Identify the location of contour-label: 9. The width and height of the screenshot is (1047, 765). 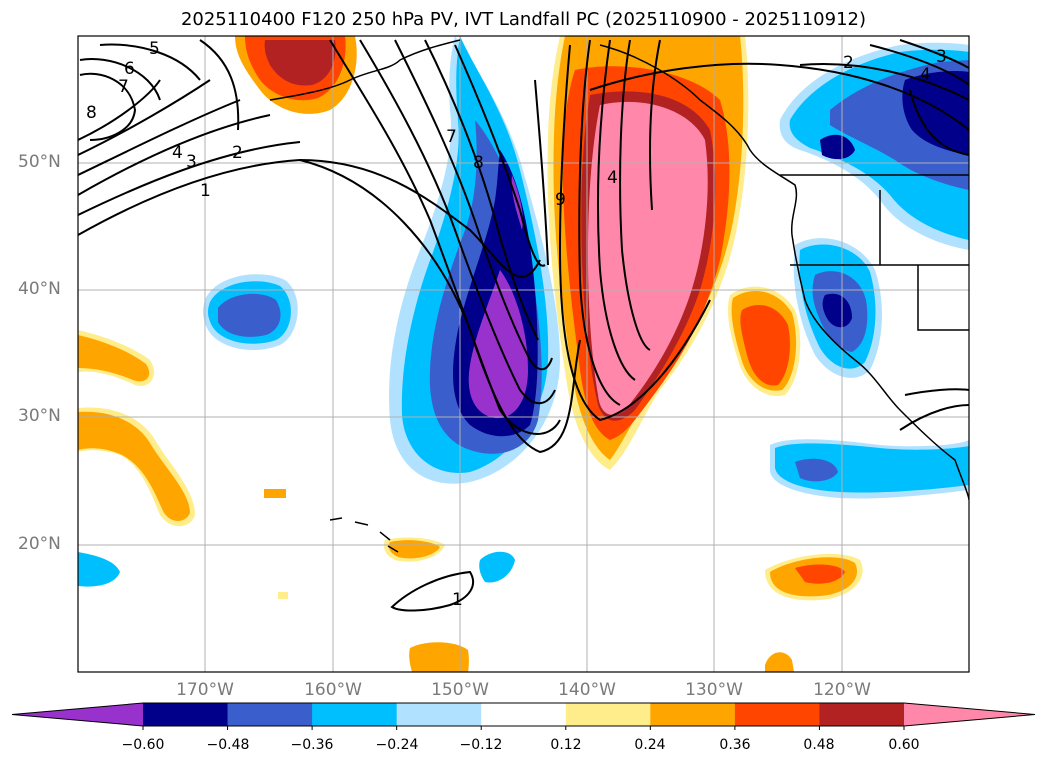
(560, 200).